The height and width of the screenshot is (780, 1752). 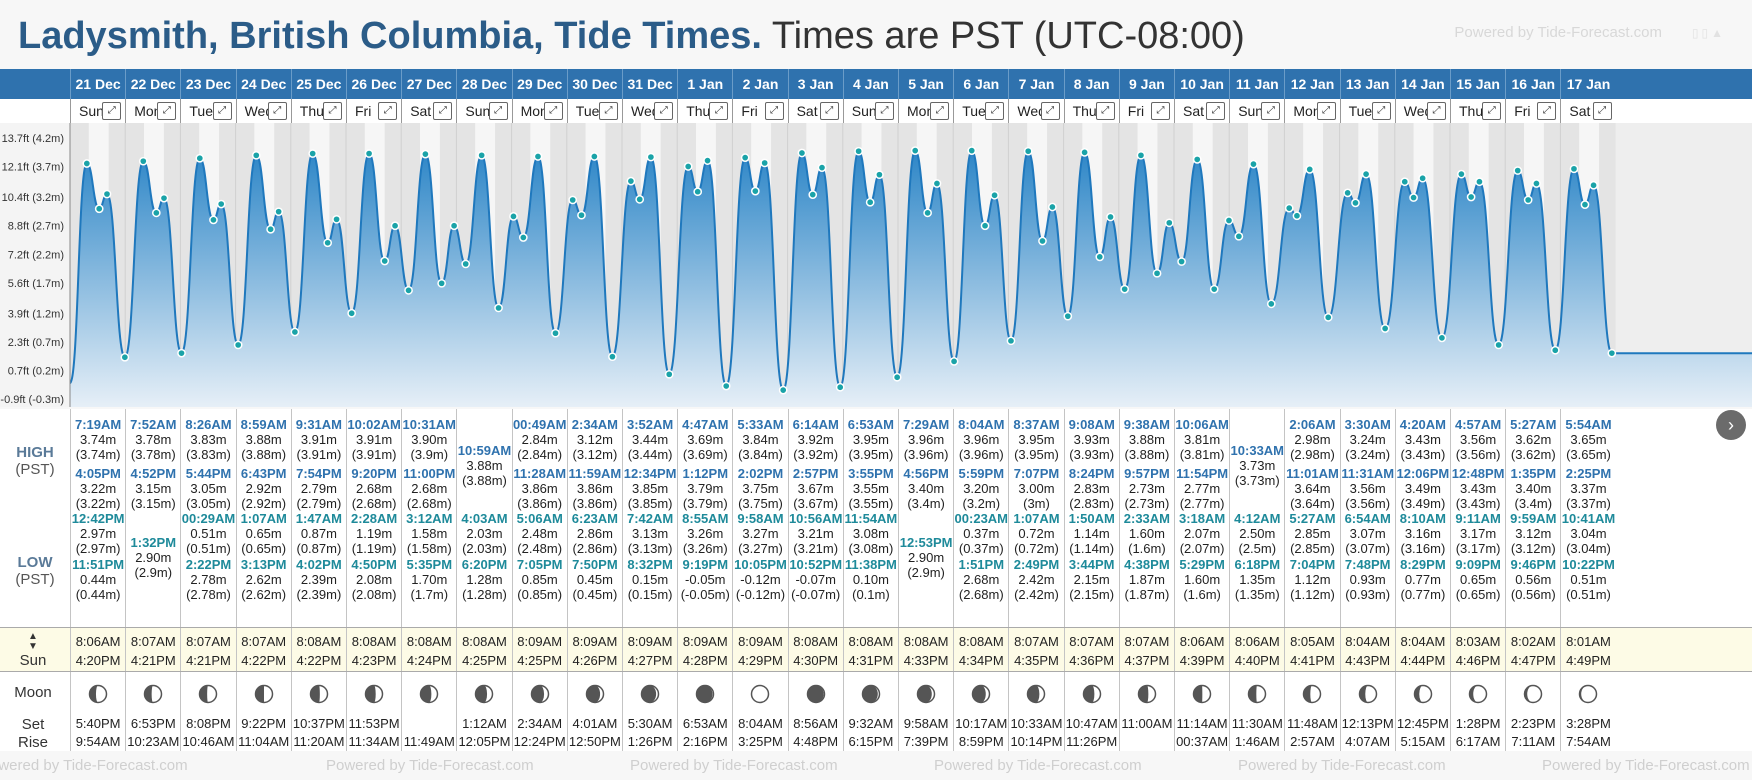 What do you see at coordinates (1422, 712) in the screenshot?
I see `moon-cell: 12:45PM 5:15AM` at bounding box center [1422, 712].